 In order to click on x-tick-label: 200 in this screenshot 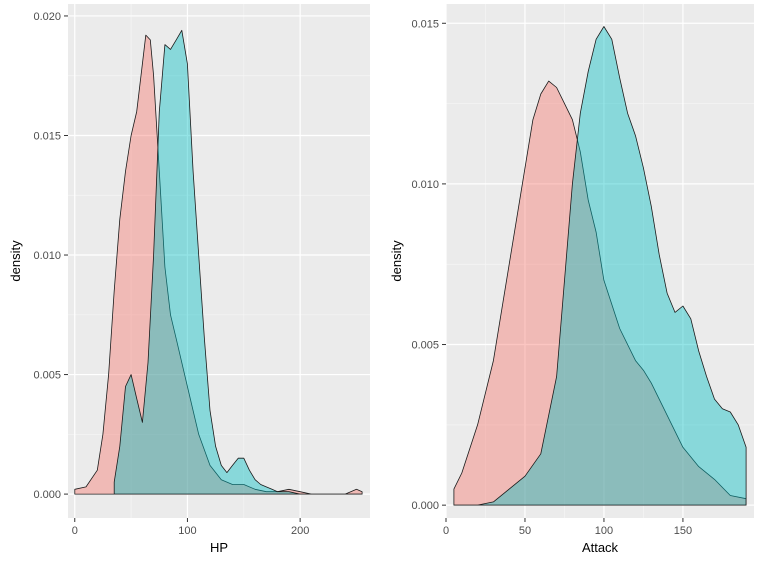, I will do `click(300, 531)`.